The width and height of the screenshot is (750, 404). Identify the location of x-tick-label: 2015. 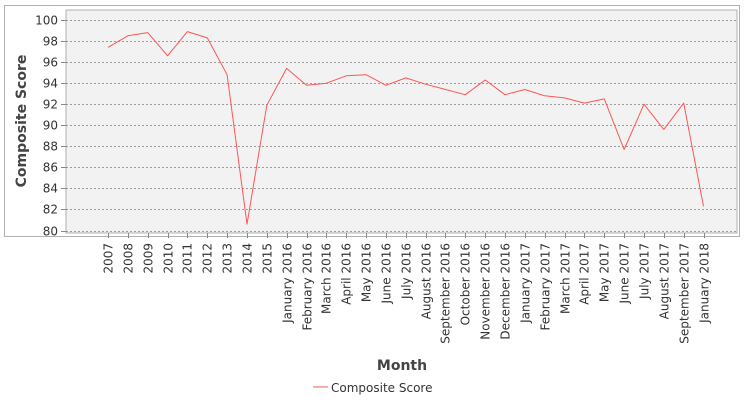
(268, 258).